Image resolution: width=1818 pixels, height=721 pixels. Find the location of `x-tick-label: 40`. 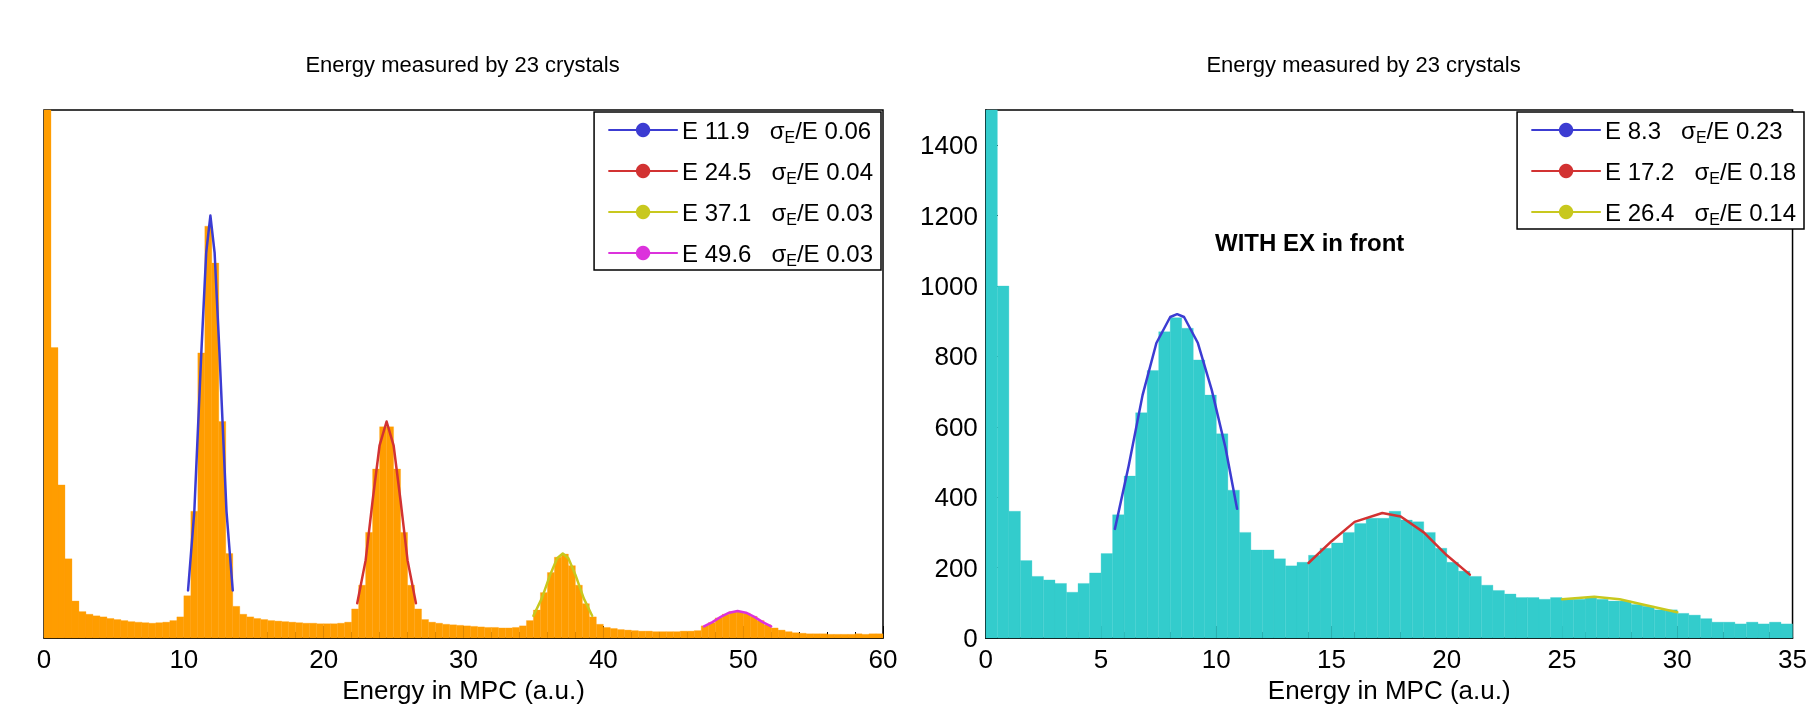

x-tick-label: 40 is located at coordinates (603, 659).